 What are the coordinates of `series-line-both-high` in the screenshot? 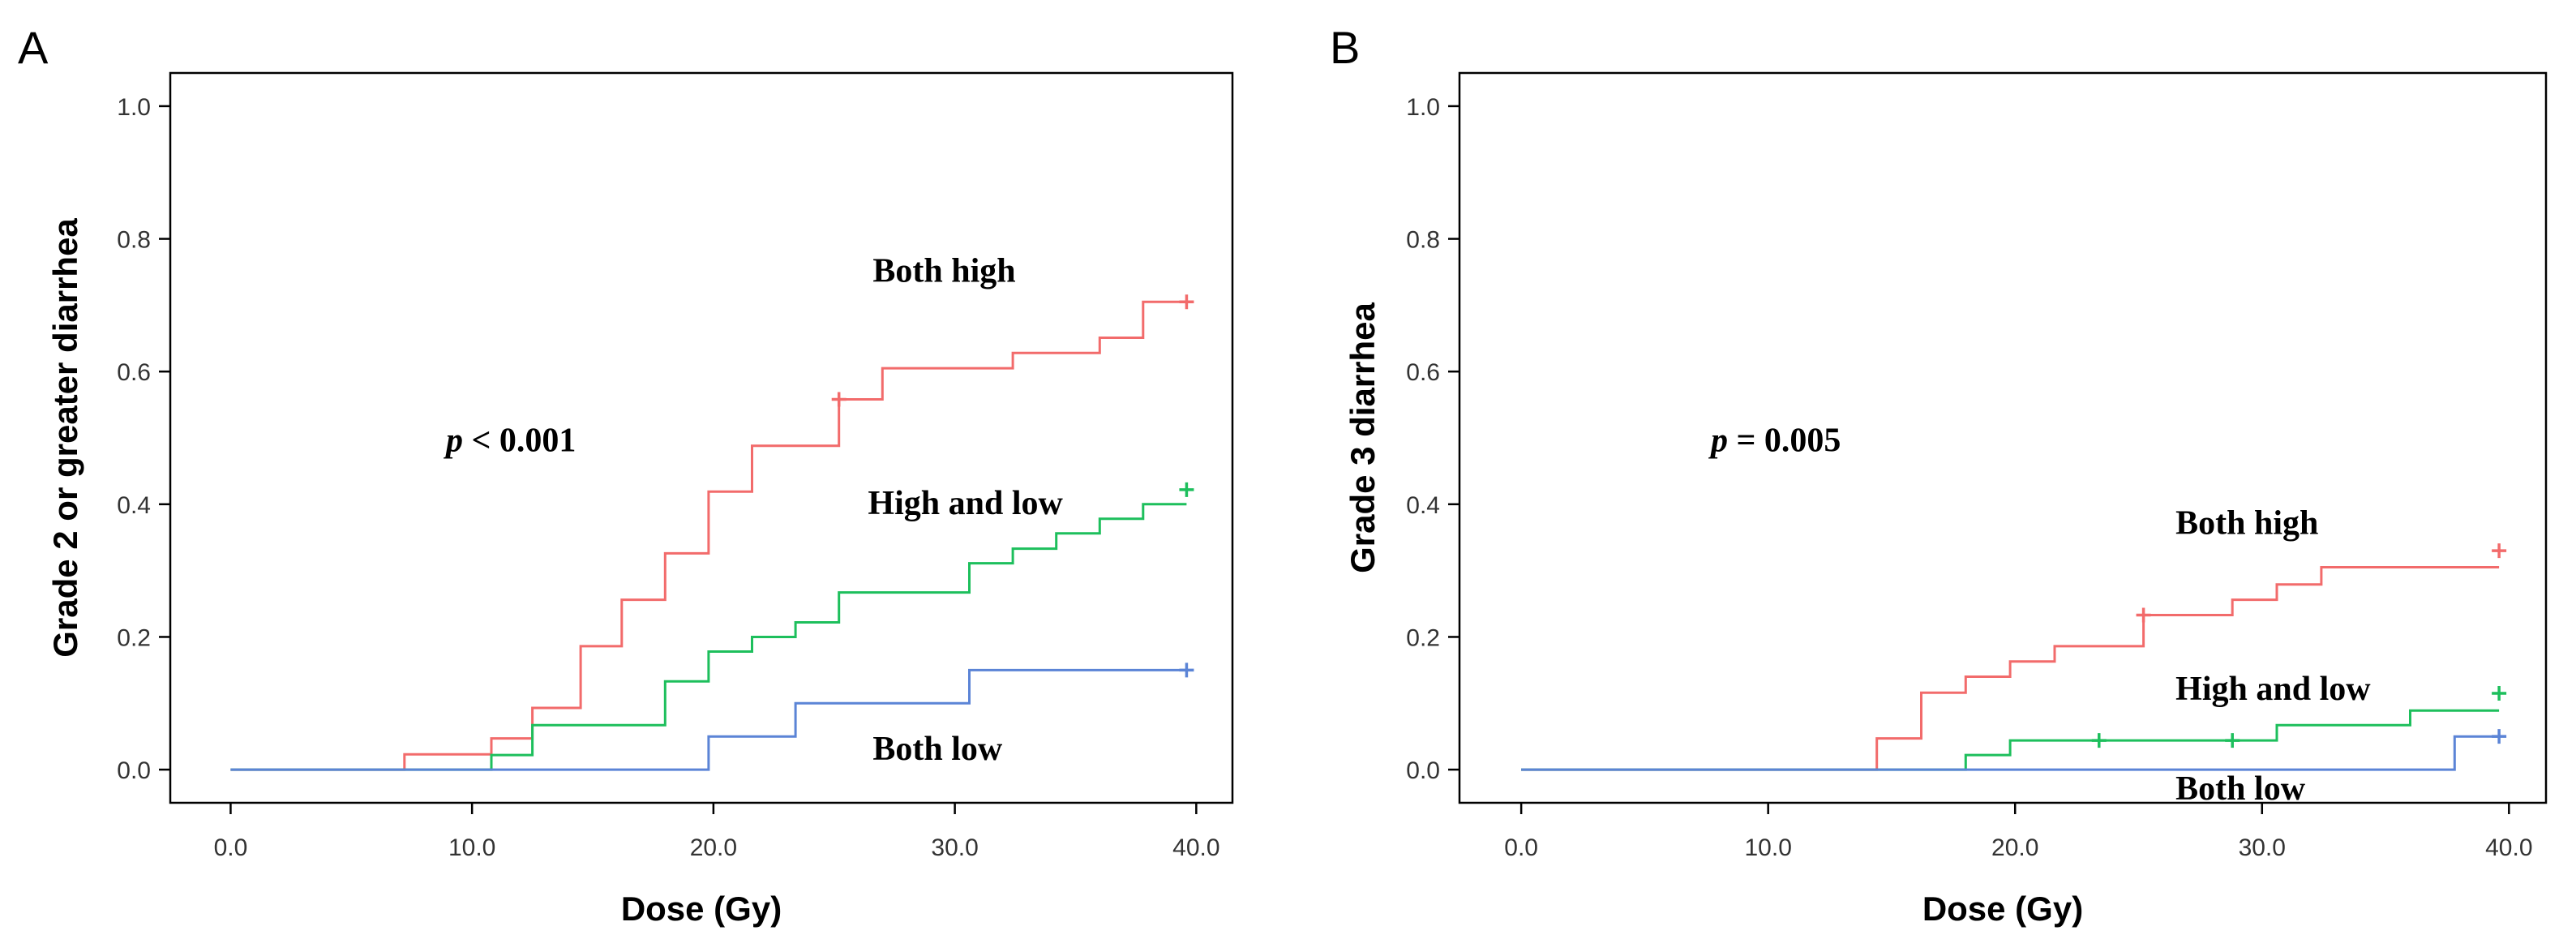 It's located at (2010, 668).